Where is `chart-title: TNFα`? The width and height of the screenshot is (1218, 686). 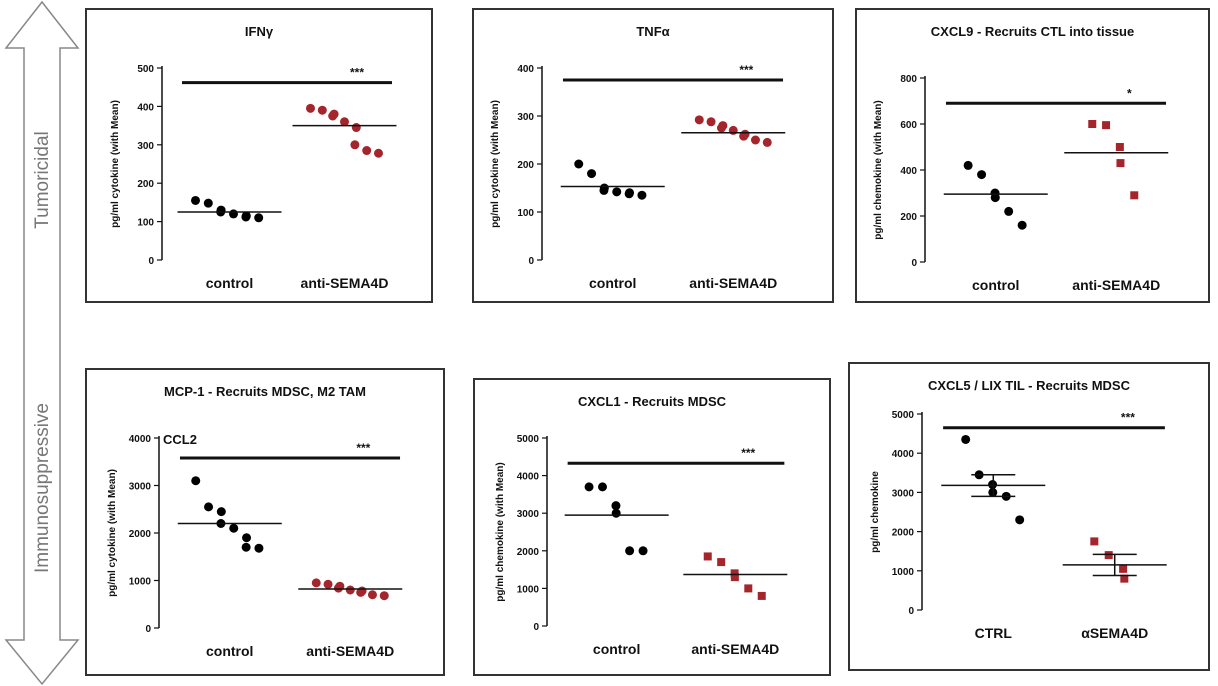 chart-title: TNFα is located at coordinates (652, 31).